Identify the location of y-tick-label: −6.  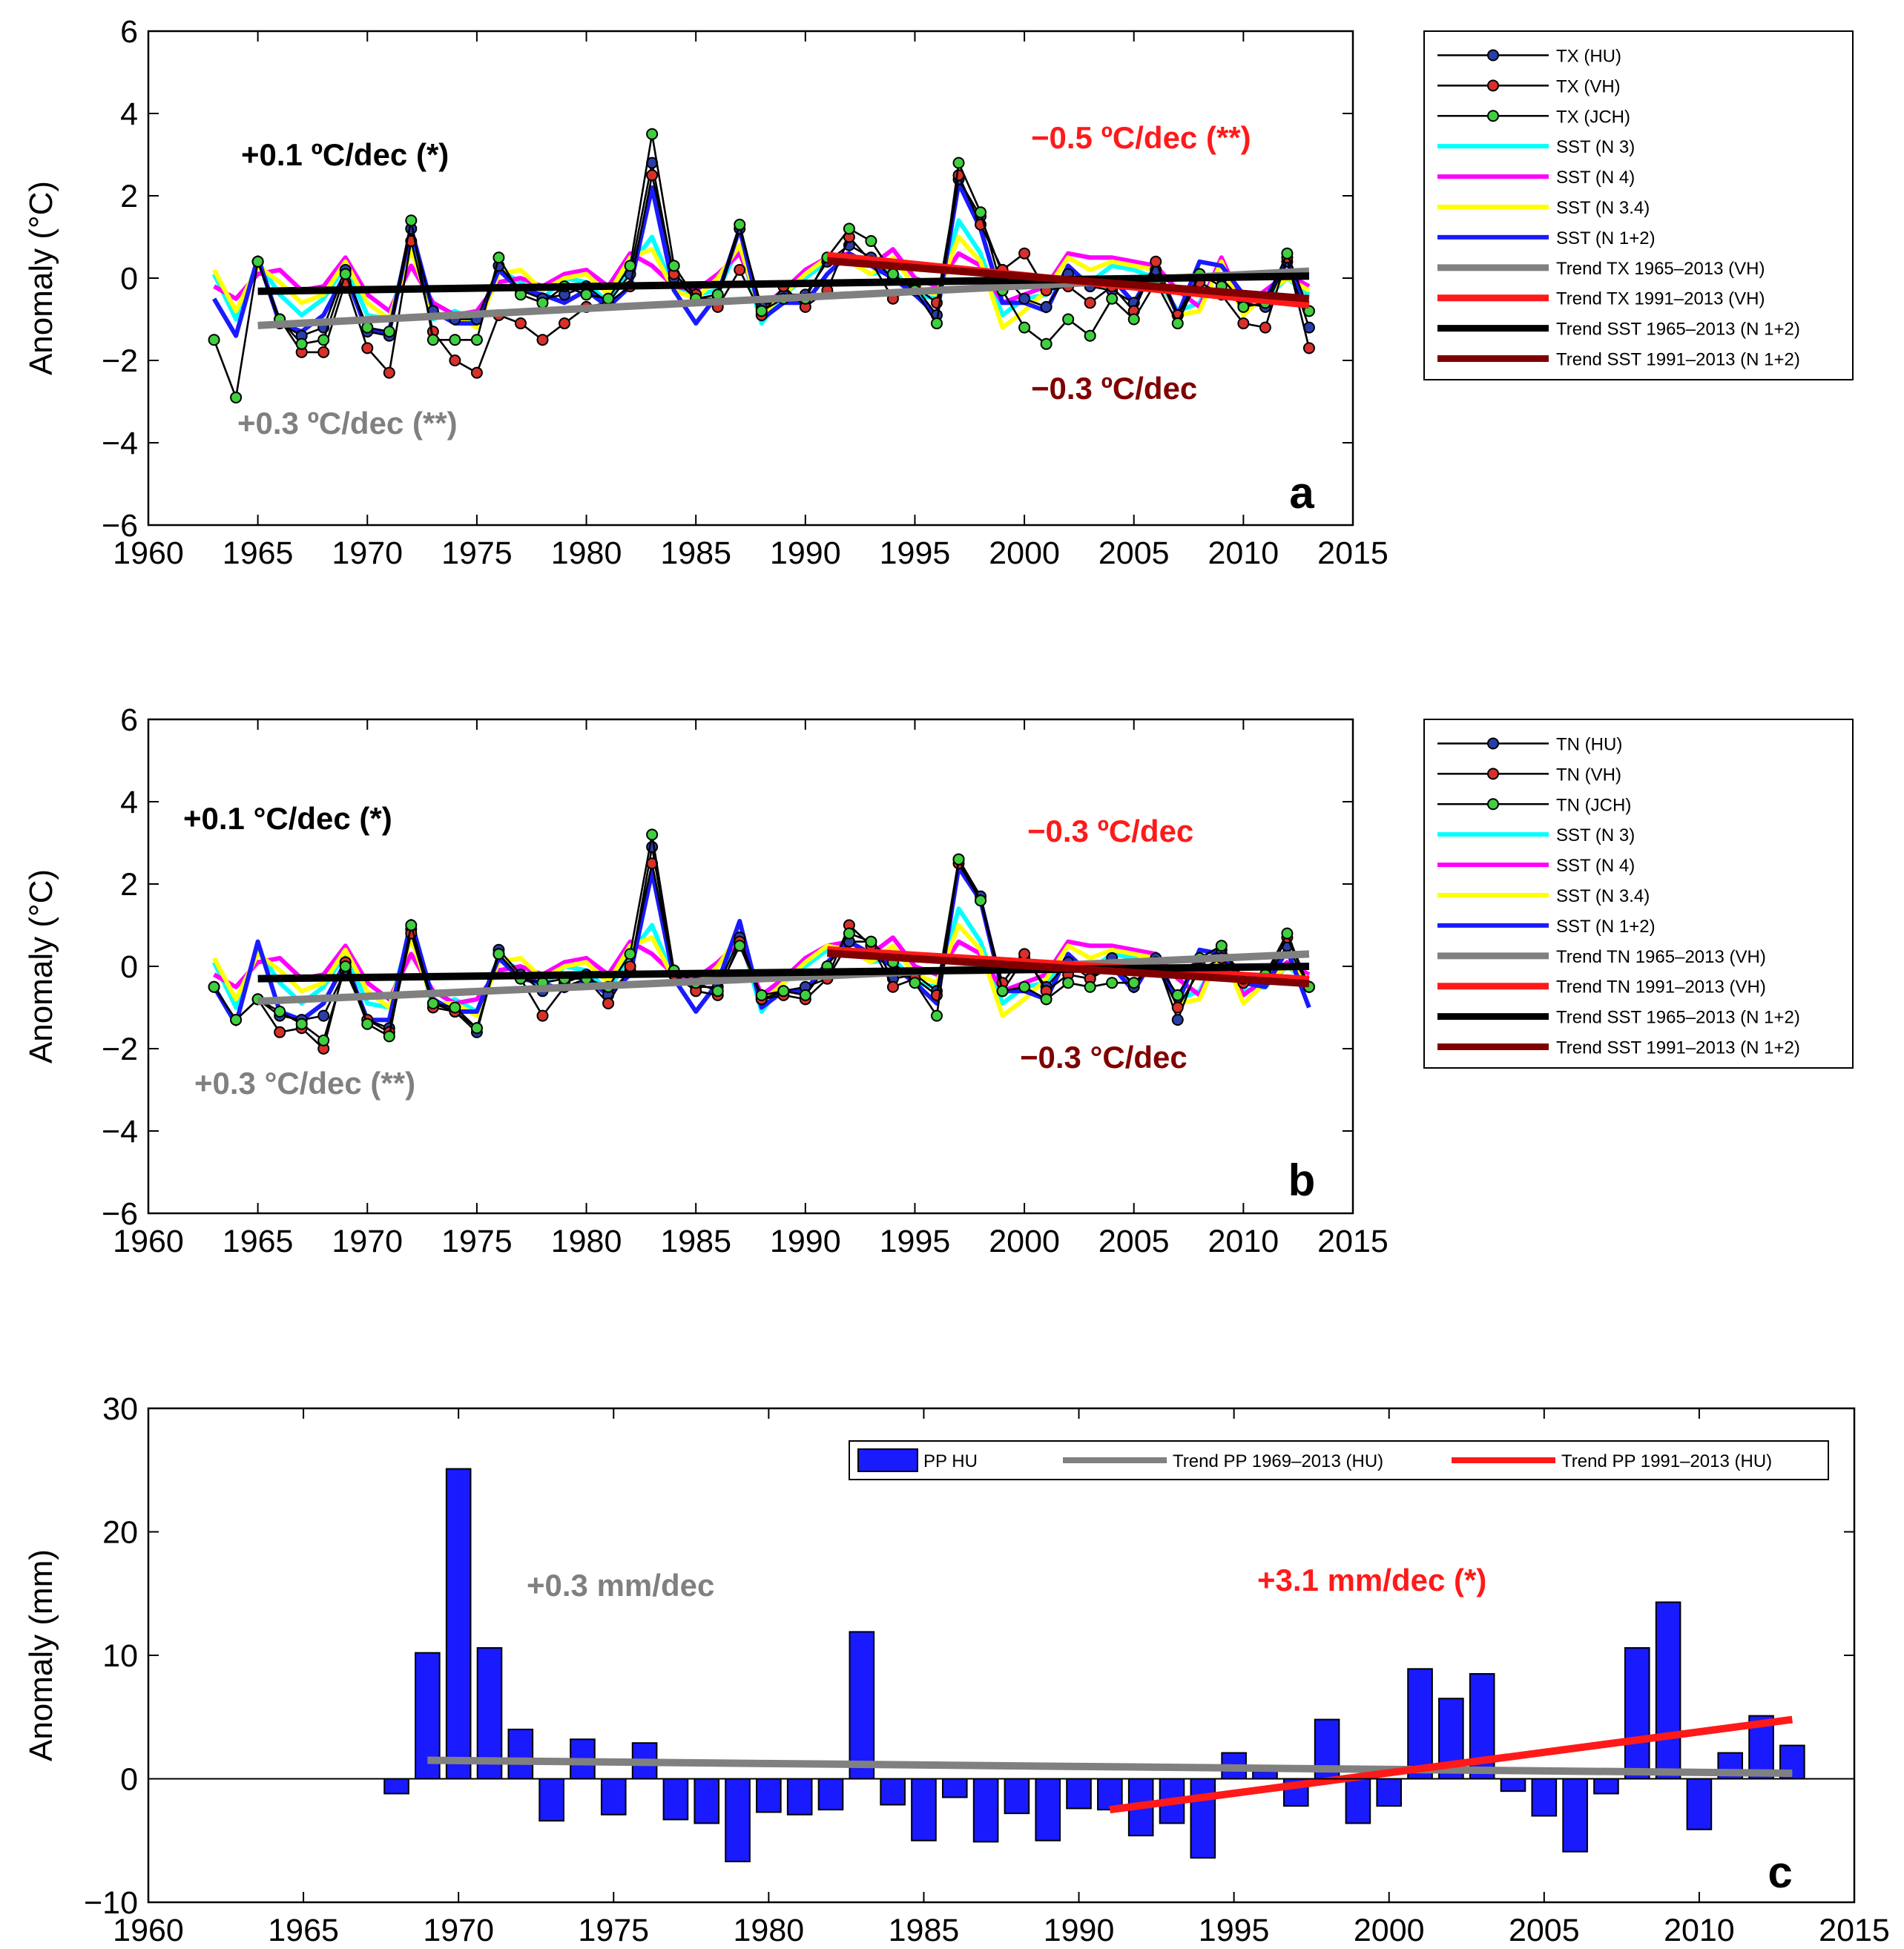
(120, 1214).